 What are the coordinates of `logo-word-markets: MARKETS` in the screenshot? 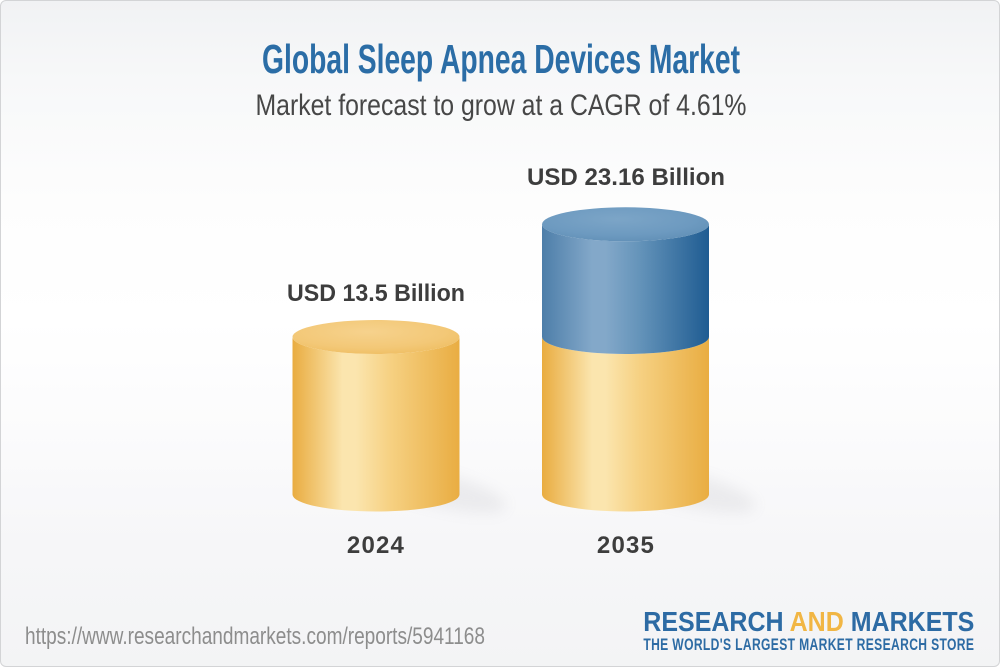 It's located at (912, 621).